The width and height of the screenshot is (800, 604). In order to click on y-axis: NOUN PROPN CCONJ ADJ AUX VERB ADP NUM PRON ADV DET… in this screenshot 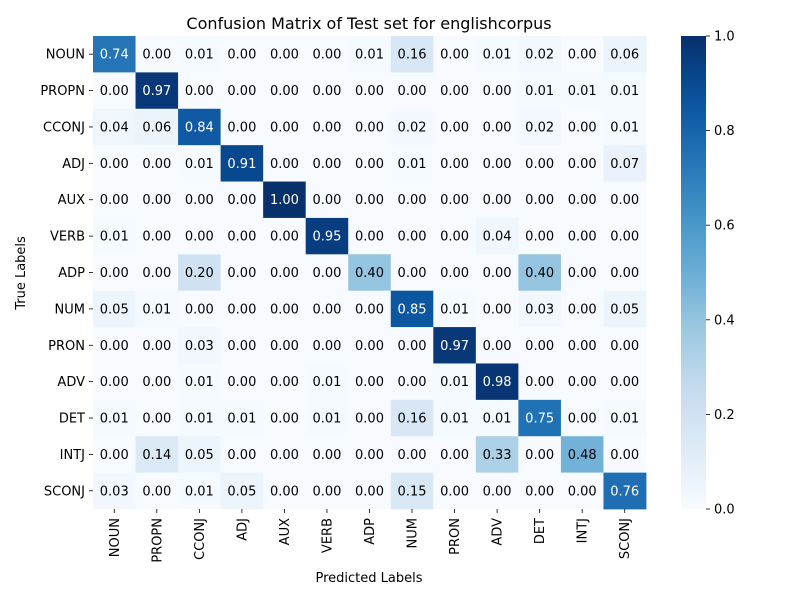, I will do `click(66, 273)`.